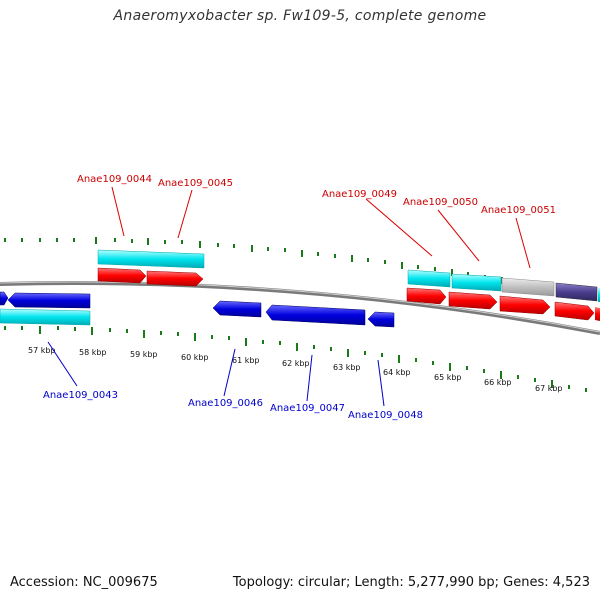 The height and width of the screenshot is (600, 600). Describe the element at coordinates (195, 357) in the screenshot. I see `kbp-label: 60 kbp` at that location.